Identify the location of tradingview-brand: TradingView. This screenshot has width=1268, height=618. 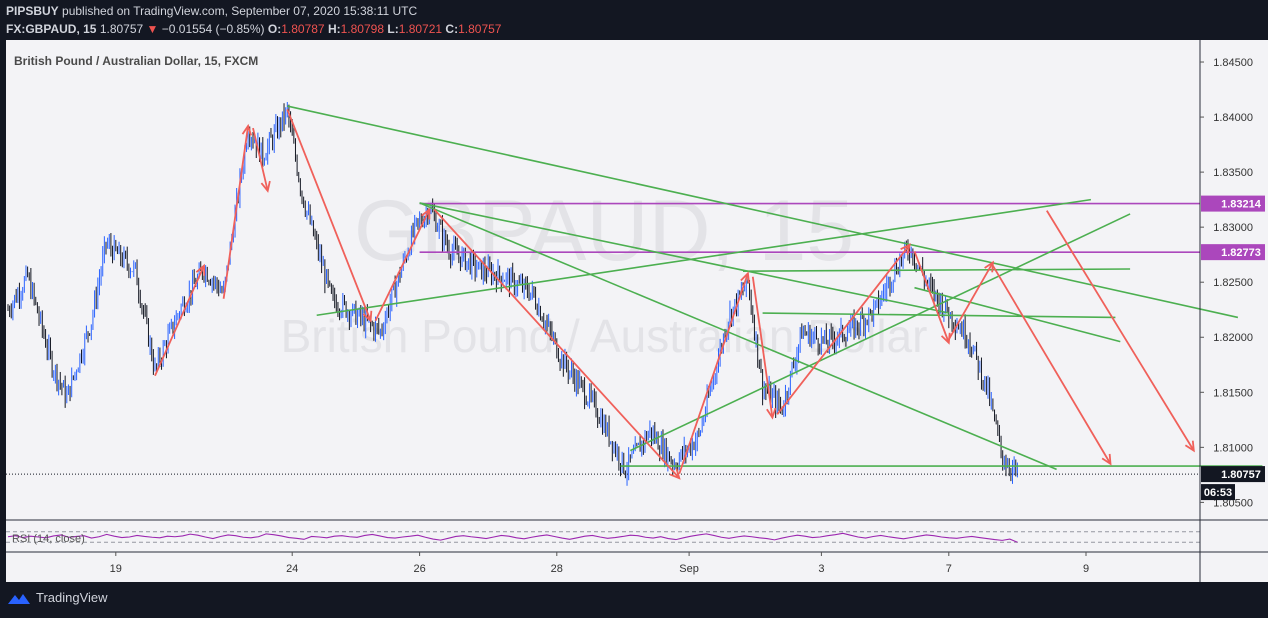
(72, 597).